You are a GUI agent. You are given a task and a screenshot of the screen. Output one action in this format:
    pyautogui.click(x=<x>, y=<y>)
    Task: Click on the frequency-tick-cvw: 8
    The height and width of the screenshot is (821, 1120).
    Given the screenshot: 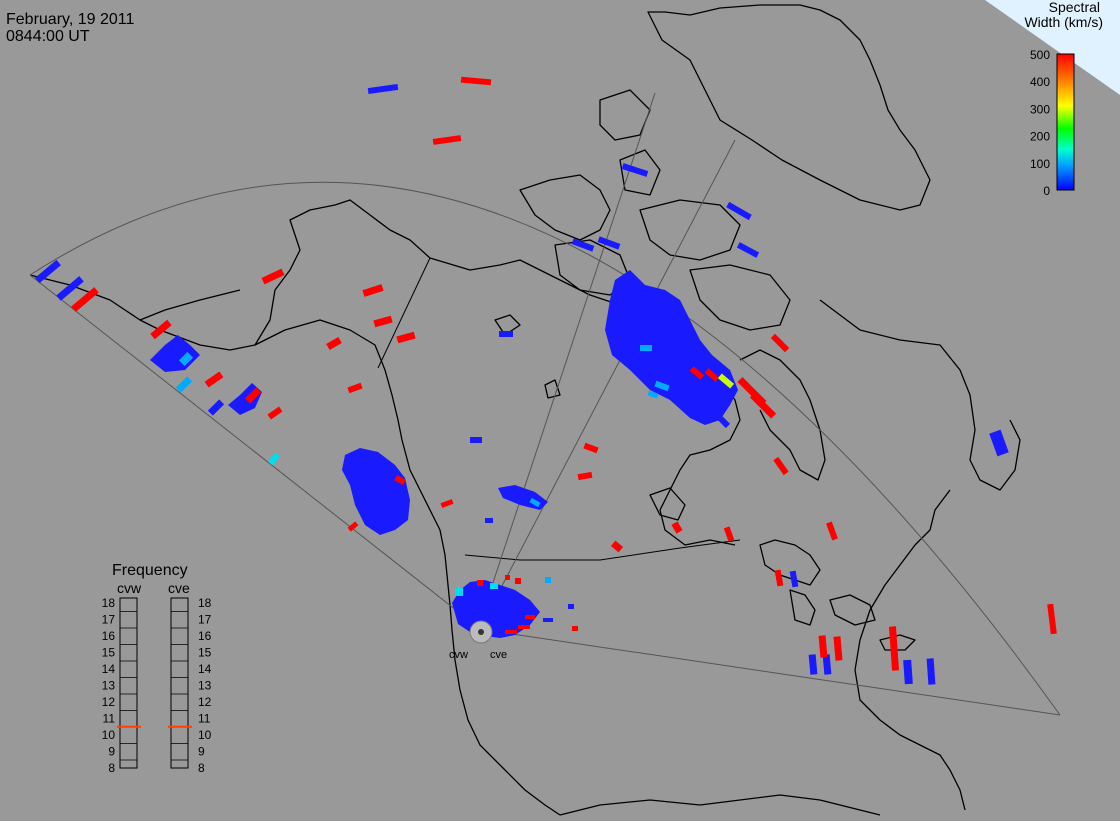 What is the action you would take?
    pyautogui.click(x=111, y=768)
    